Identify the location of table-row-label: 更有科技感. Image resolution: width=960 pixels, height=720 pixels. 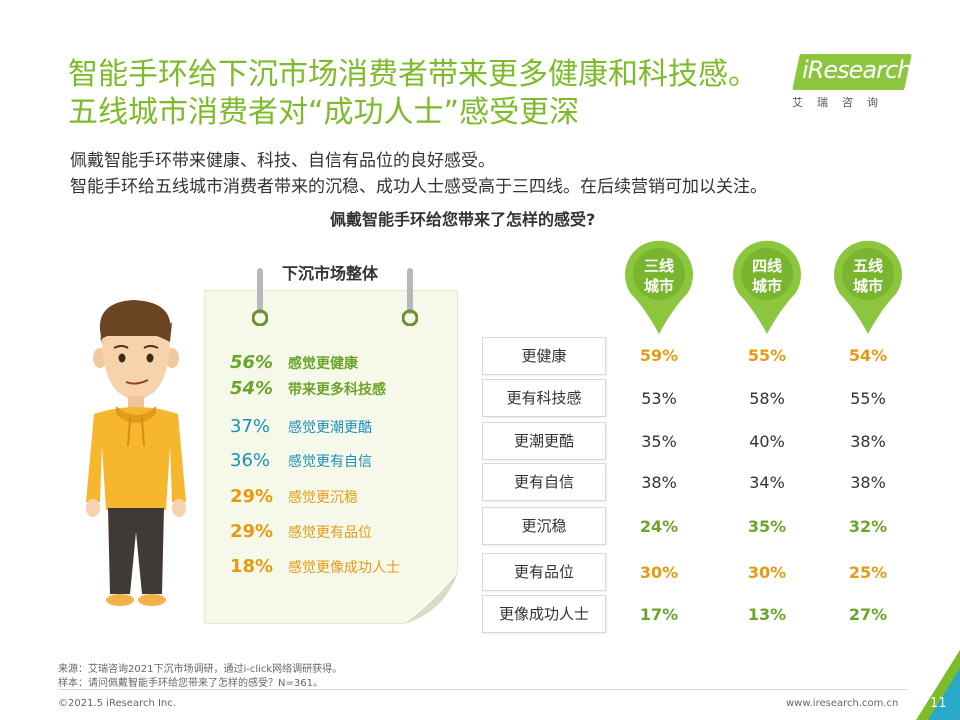
(544, 398).